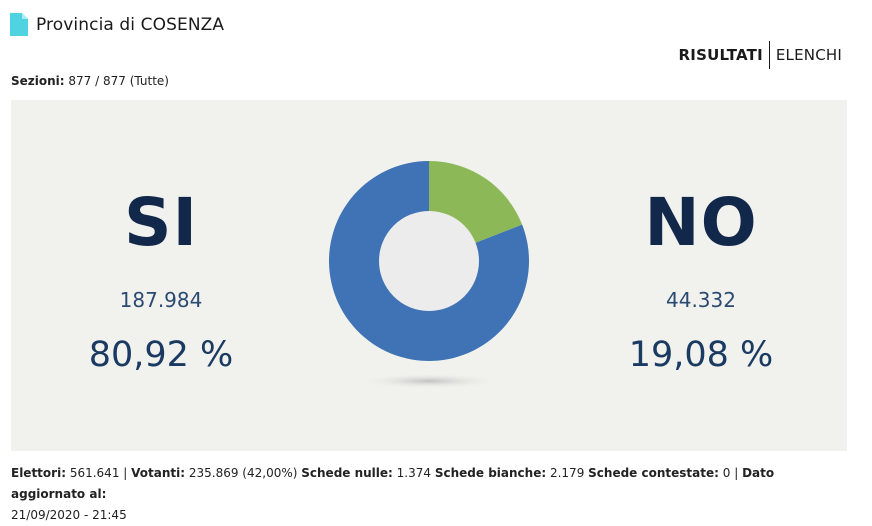  I want to click on page-header: Provincia di COSENZA, so click(117, 24).